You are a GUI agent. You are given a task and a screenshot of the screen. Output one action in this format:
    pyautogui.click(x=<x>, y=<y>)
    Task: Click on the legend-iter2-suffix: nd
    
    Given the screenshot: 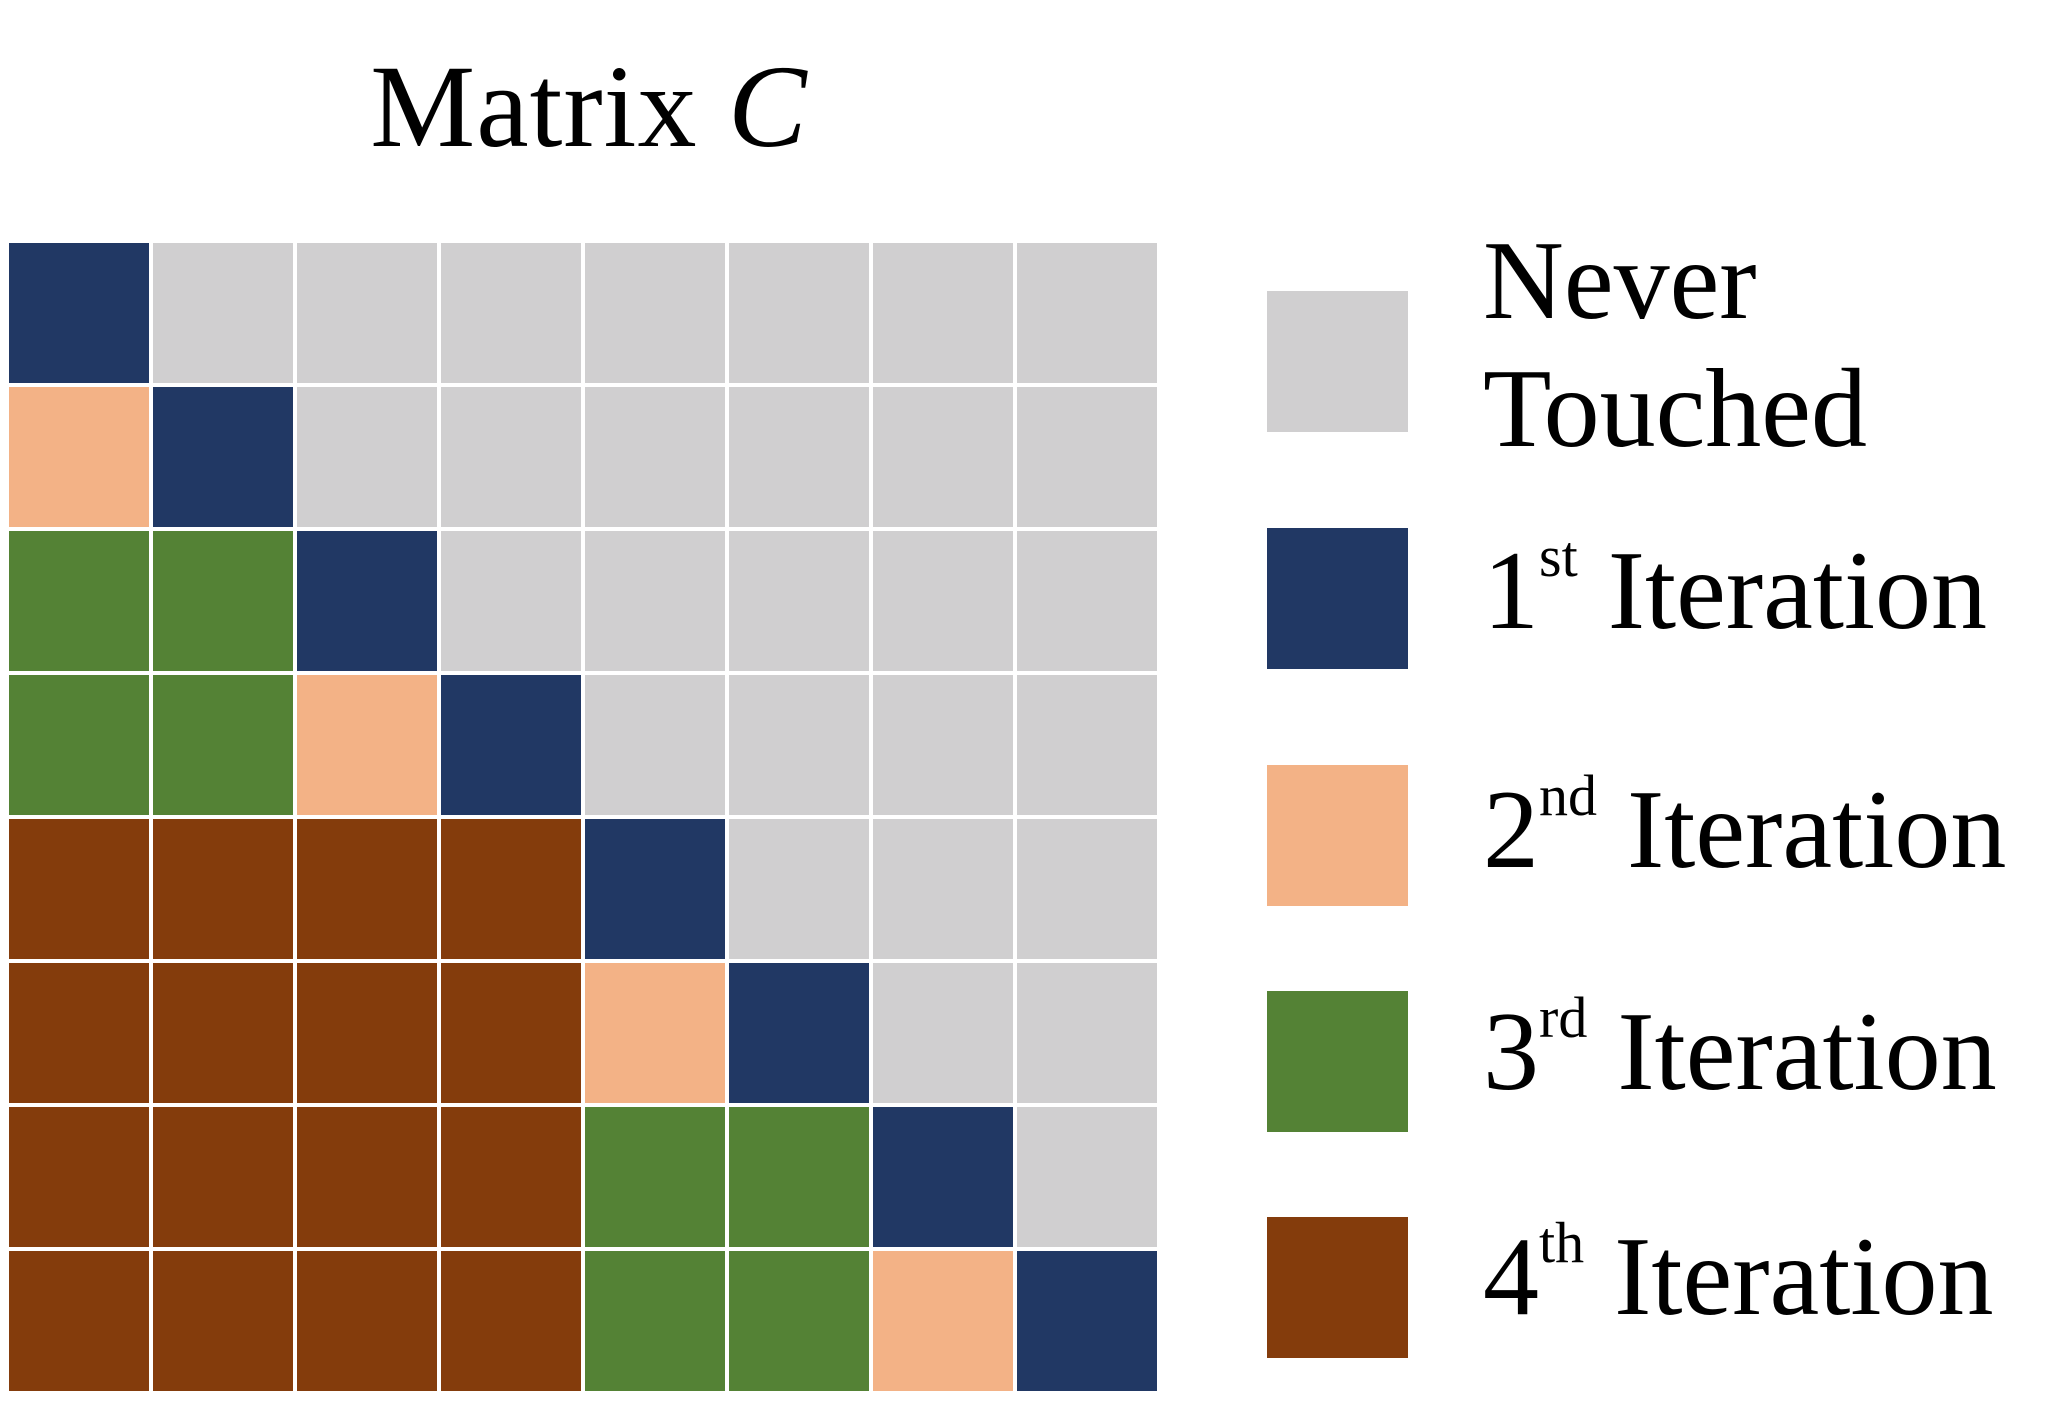 What is the action you would take?
    pyautogui.click(x=1568, y=795)
    